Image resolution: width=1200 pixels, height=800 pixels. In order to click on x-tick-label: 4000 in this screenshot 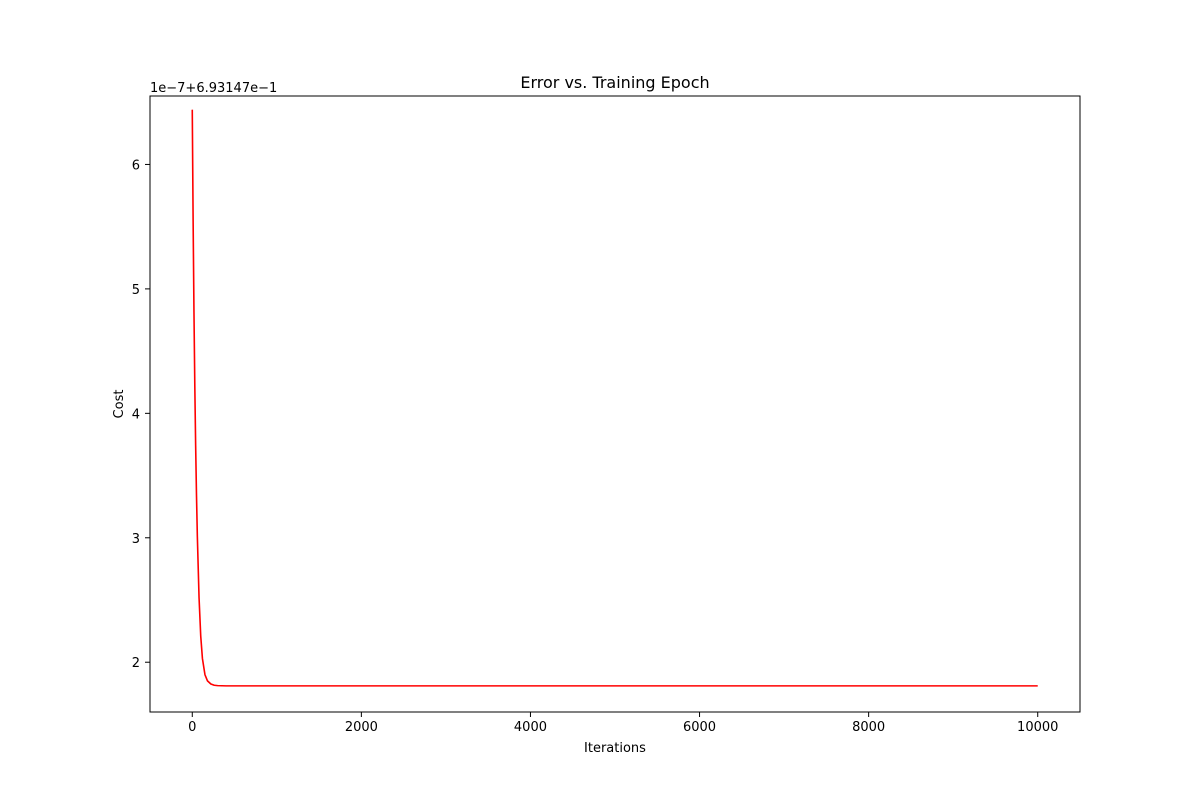, I will do `click(530, 727)`.